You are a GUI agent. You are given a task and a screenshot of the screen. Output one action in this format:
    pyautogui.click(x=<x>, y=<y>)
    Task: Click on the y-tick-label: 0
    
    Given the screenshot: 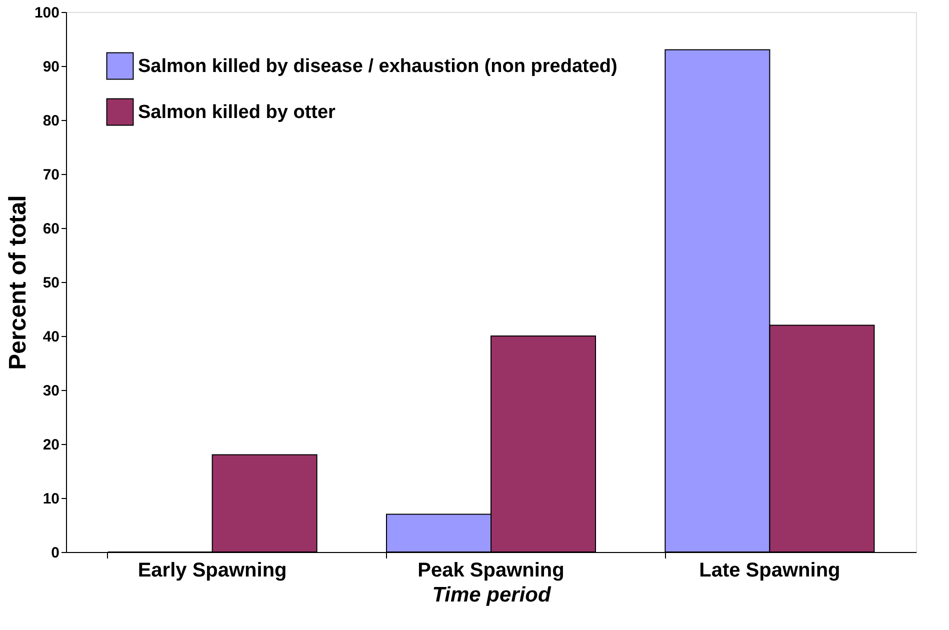 What is the action you would take?
    pyautogui.click(x=55, y=553)
    